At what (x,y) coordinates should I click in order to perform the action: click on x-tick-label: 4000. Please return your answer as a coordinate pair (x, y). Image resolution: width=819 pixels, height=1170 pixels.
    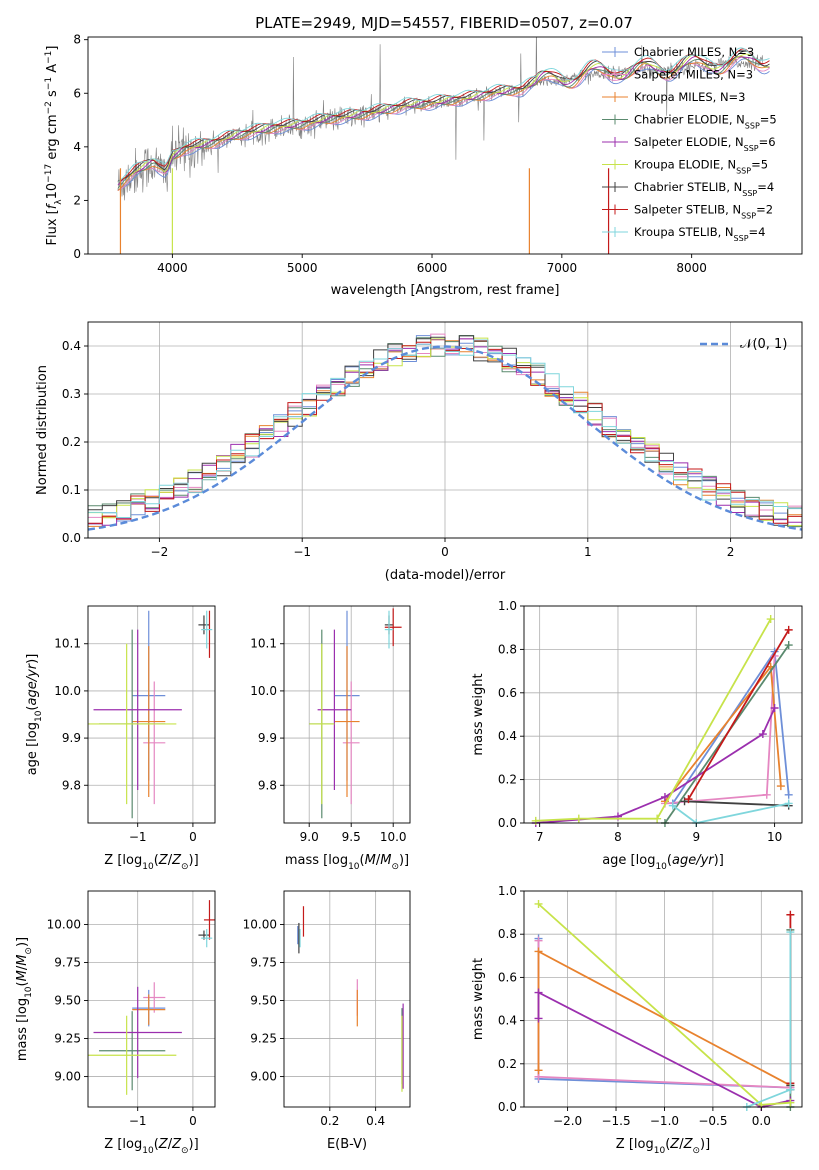
    Looking at the image, I should click on (172, 268).